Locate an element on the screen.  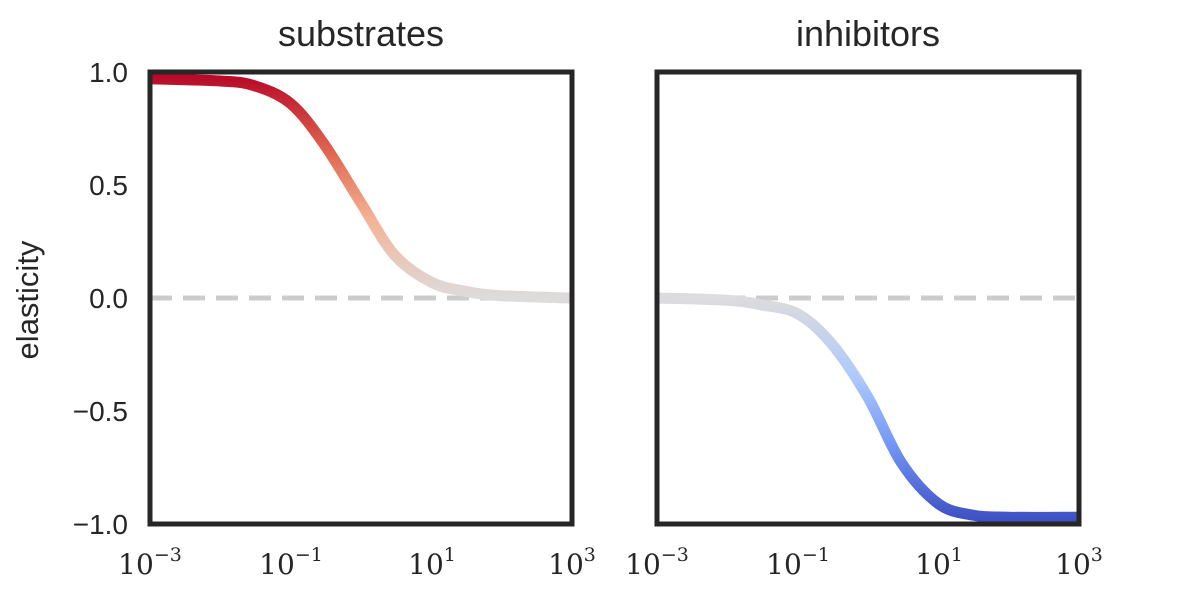
y-tick-label: 1.0 is located at coordinates (108, 72).